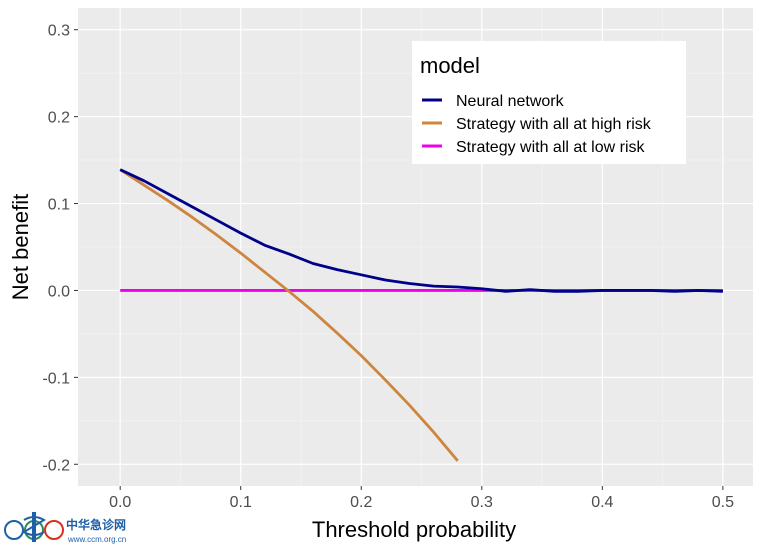  I want to click on watermark-text: 中华急诊网, so click(96, 524).